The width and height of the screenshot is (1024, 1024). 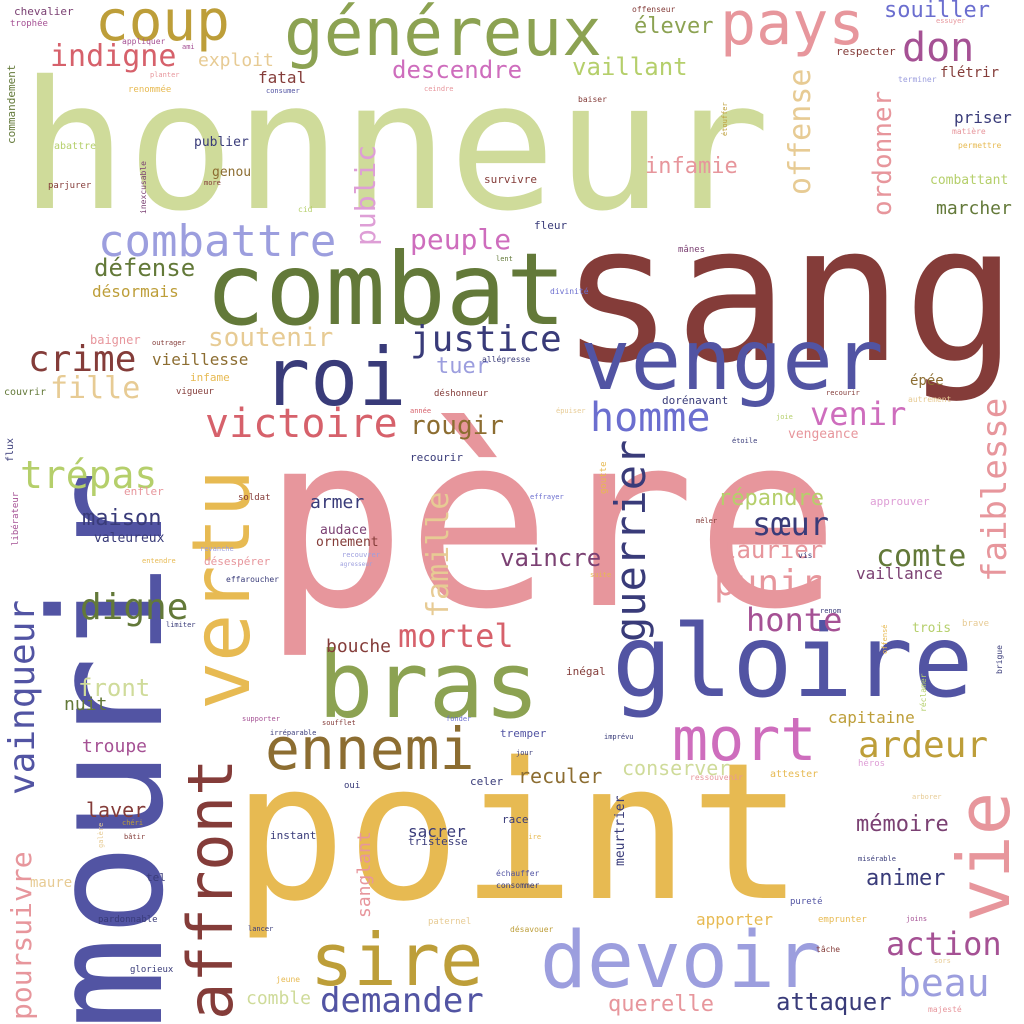 What do you see at coordinates (254, 498) in the screenshot?
I see `word: soldat` at bounding box center [254, 498].